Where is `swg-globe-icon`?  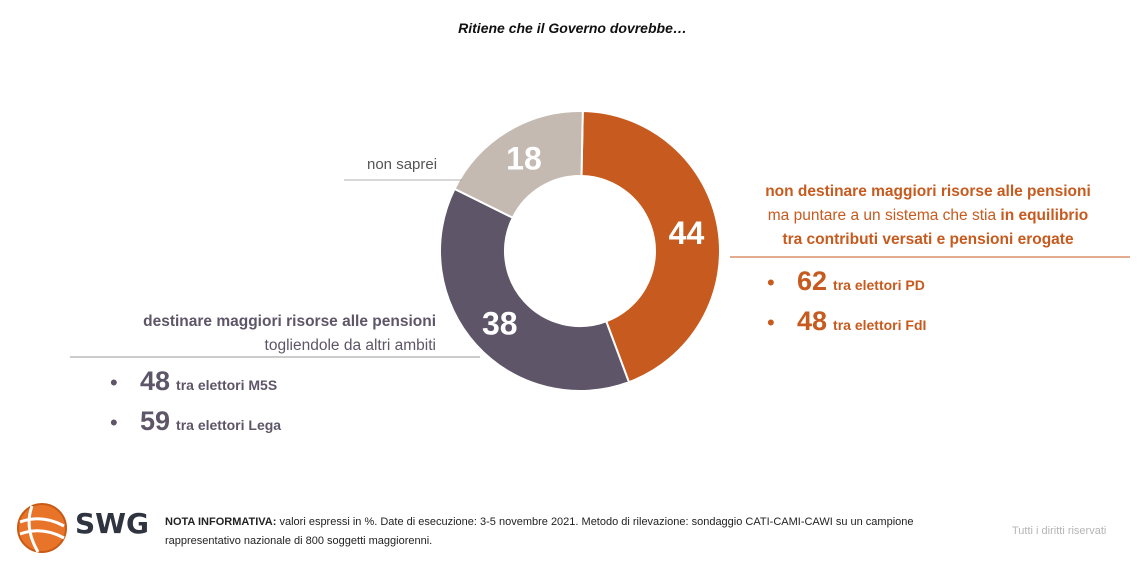 swg-globe-icon is located at coordinates (42, 528).